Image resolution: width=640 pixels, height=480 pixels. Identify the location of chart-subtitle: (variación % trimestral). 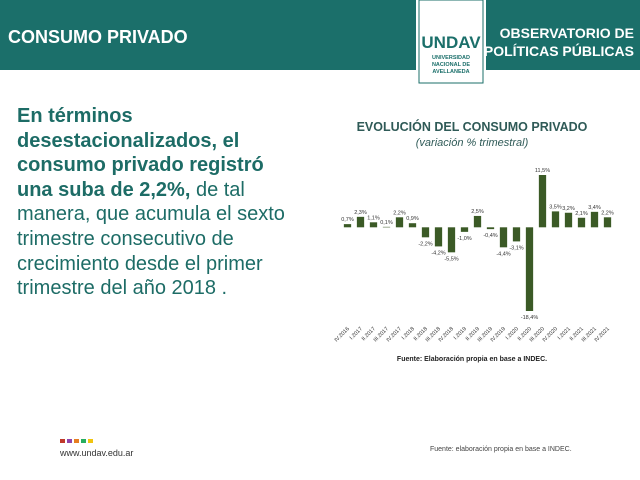
(472, 143).